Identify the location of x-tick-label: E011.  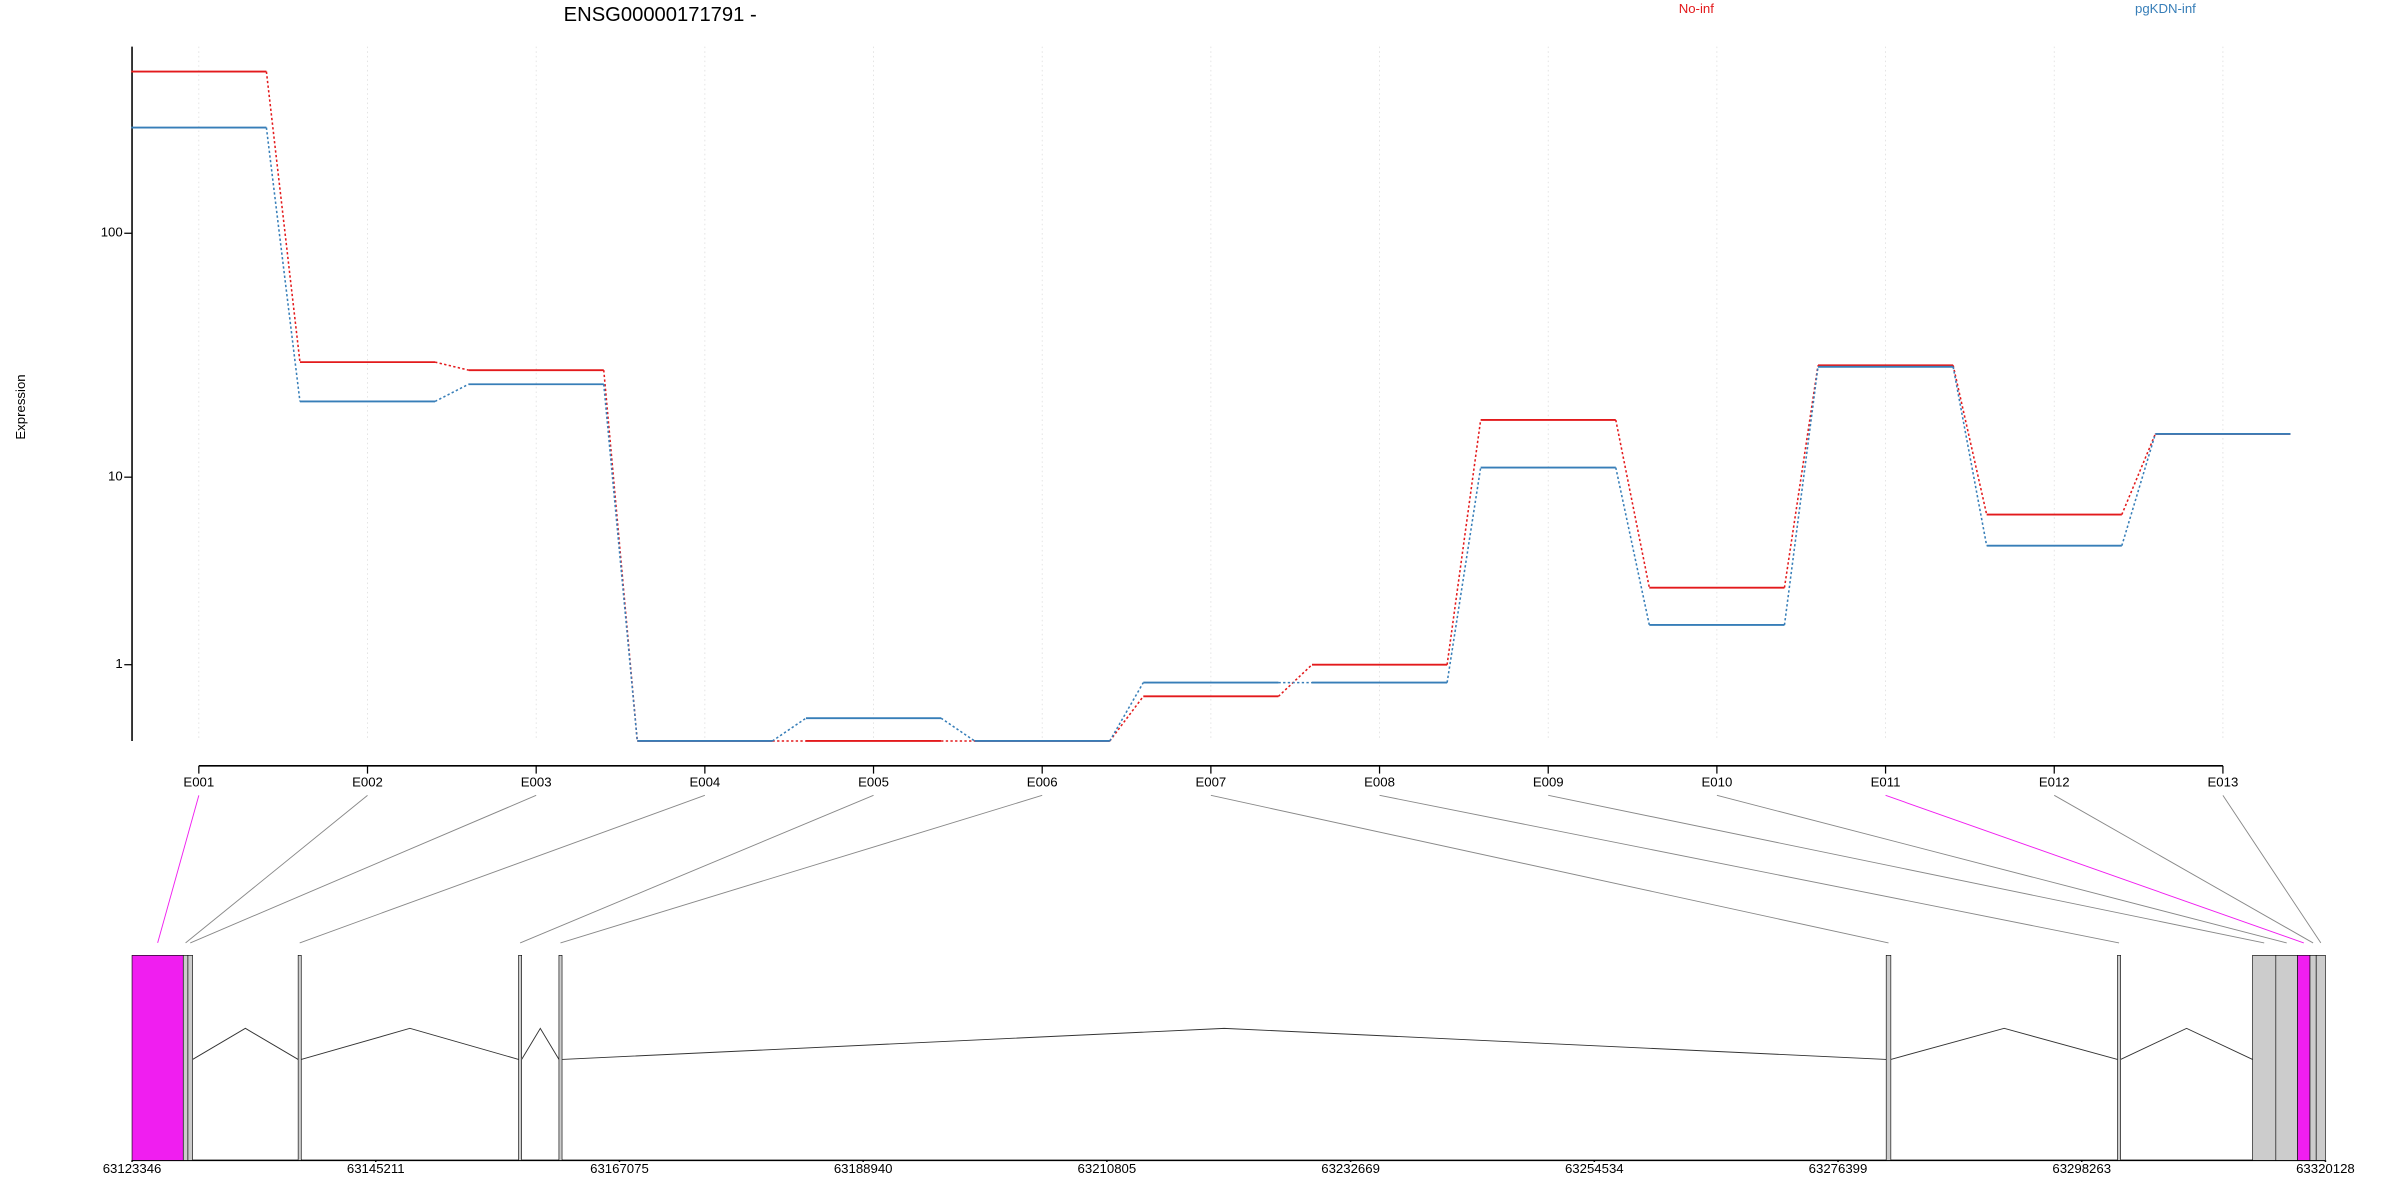
(1886, 781).